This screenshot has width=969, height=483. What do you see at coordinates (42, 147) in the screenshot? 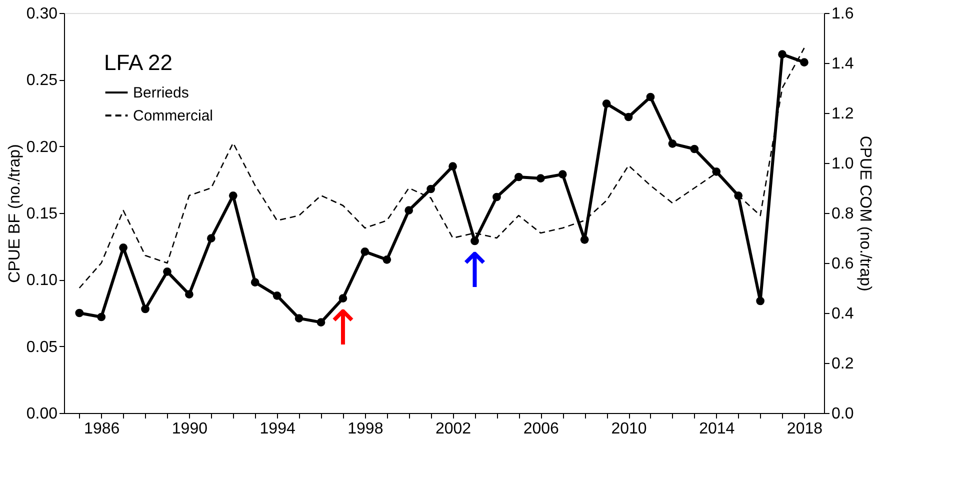
I see `y-tick-label: 0.20` at bounding box center [42, 147].